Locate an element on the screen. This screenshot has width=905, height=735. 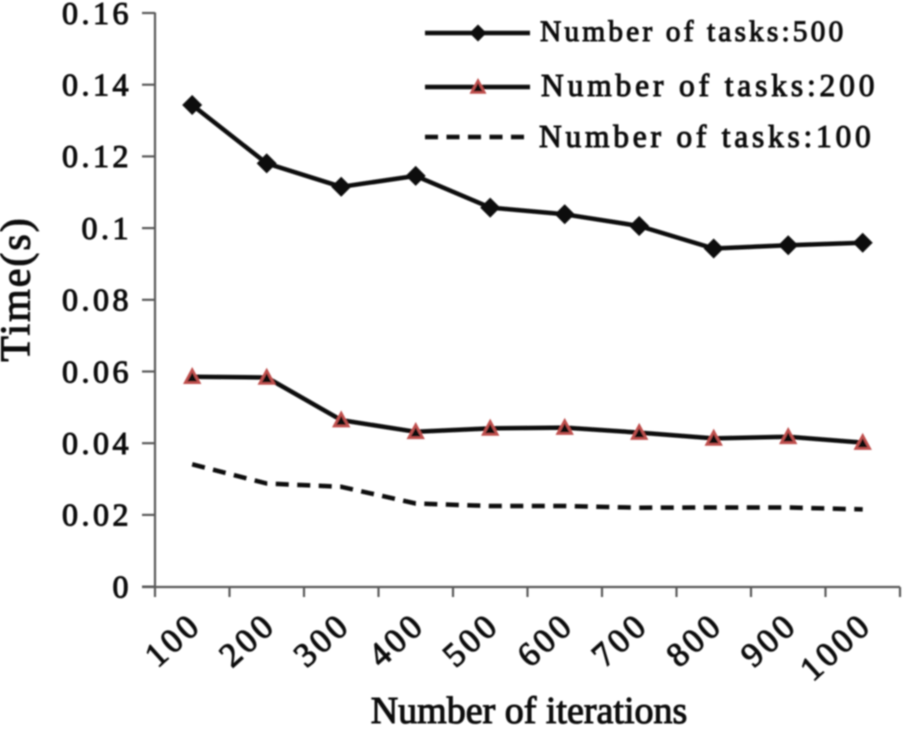
svg-text: 0 is located at coordinates (123, 586).